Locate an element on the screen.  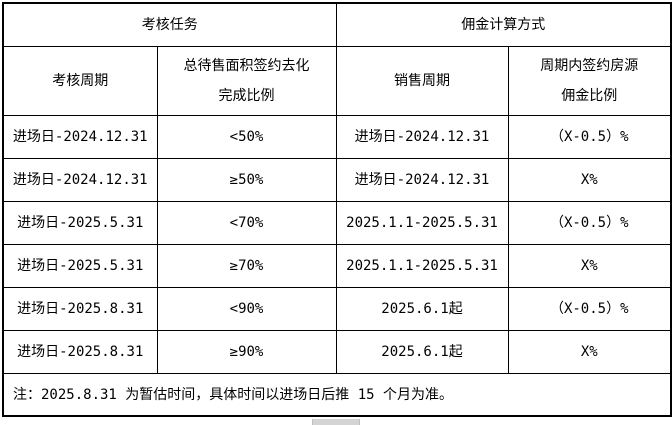
note-text: 注：2025.8.31 为暂估时间，具体时间以进场日后推 15 个月为准。 is located at coordinates (337, 395).